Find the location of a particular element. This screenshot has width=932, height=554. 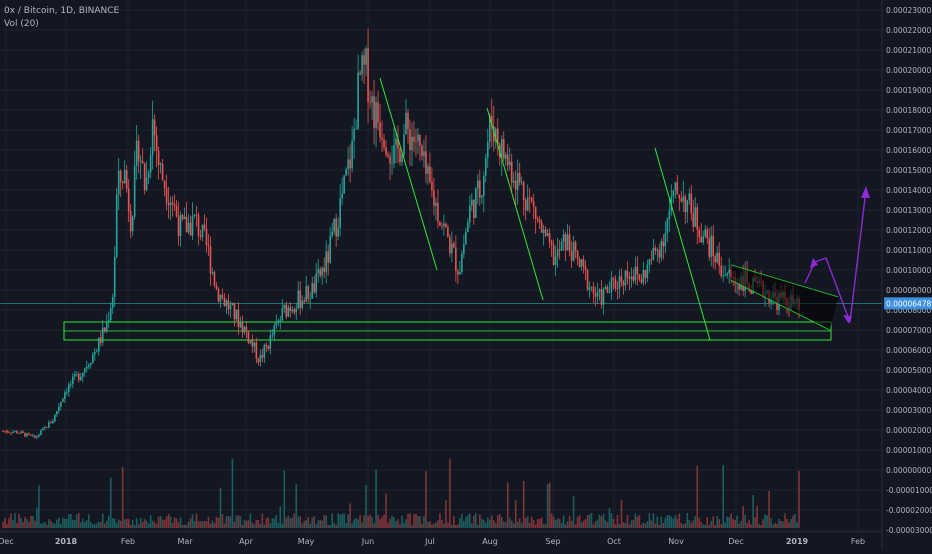

x-tick-label: Sep is located at coordinates (552, 541).